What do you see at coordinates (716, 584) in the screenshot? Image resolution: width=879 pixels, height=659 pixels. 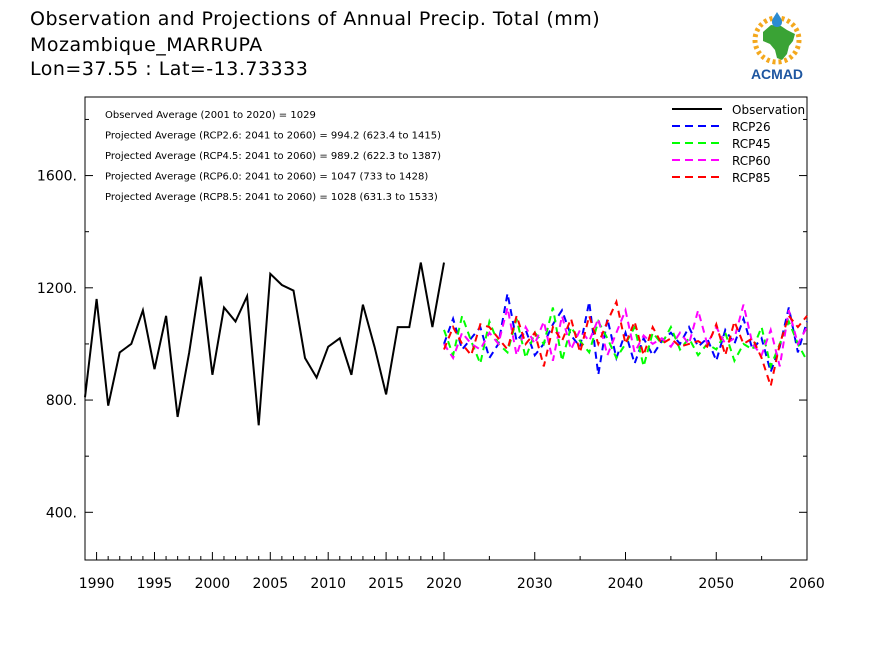 I see `x-tick-label: 2050` at bounding box center [716, 584].